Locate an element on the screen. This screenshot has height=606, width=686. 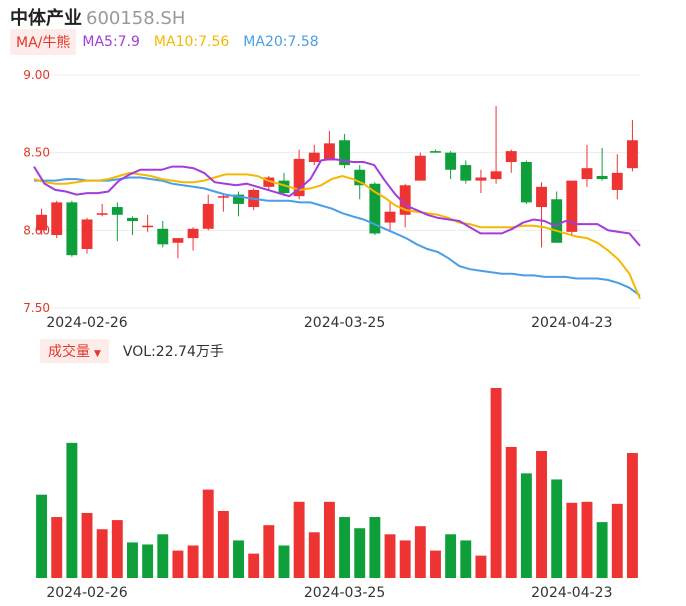
y-tick-label: 8.50 is located at coordinates (36, 153).